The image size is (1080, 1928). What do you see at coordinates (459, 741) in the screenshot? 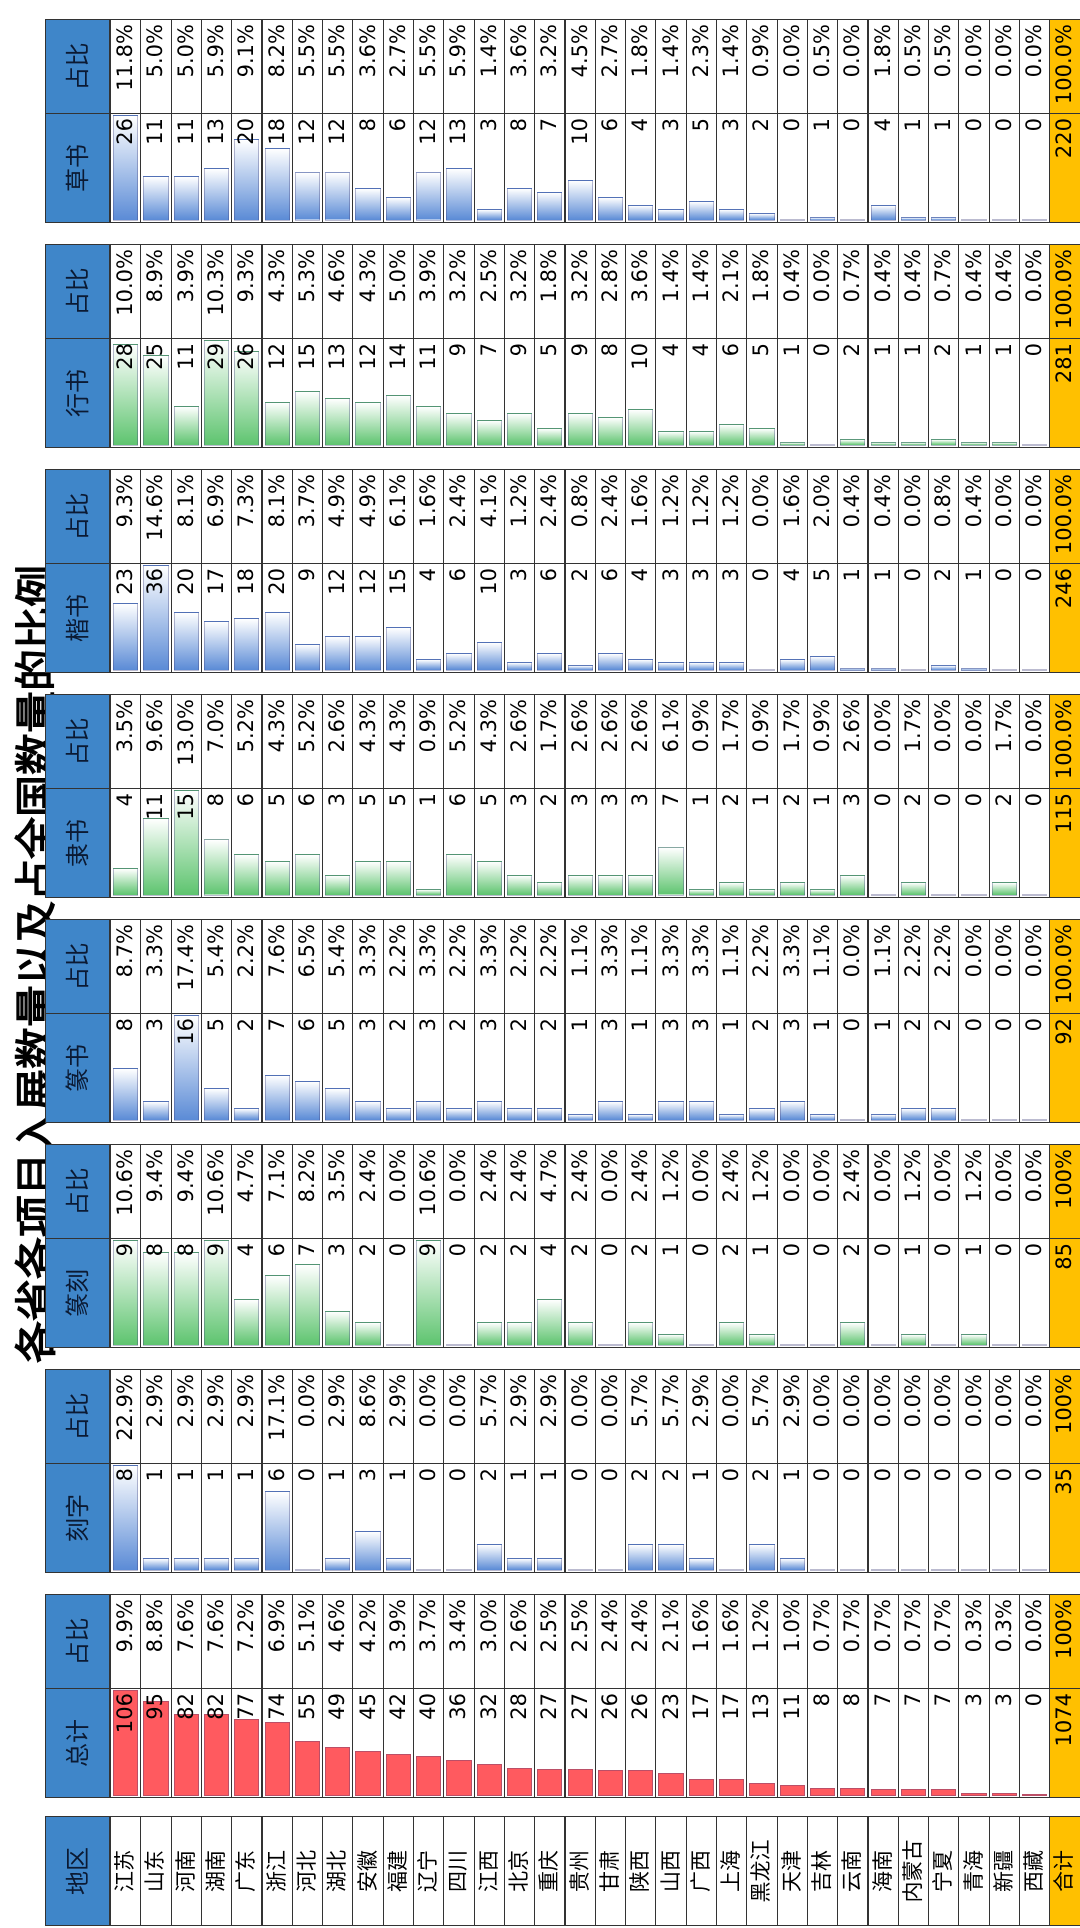
I see `share-value: 5.2%` at bounding box center [459, 741].